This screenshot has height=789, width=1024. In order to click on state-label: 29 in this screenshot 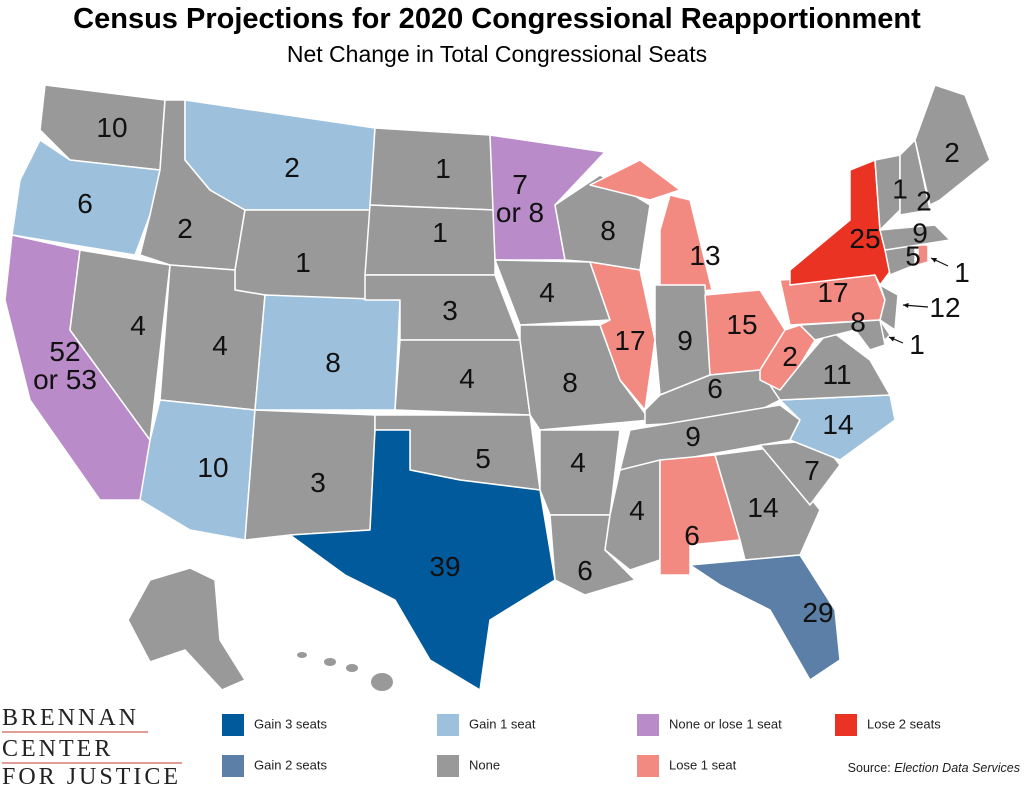, I will do `click(817, 612)`.